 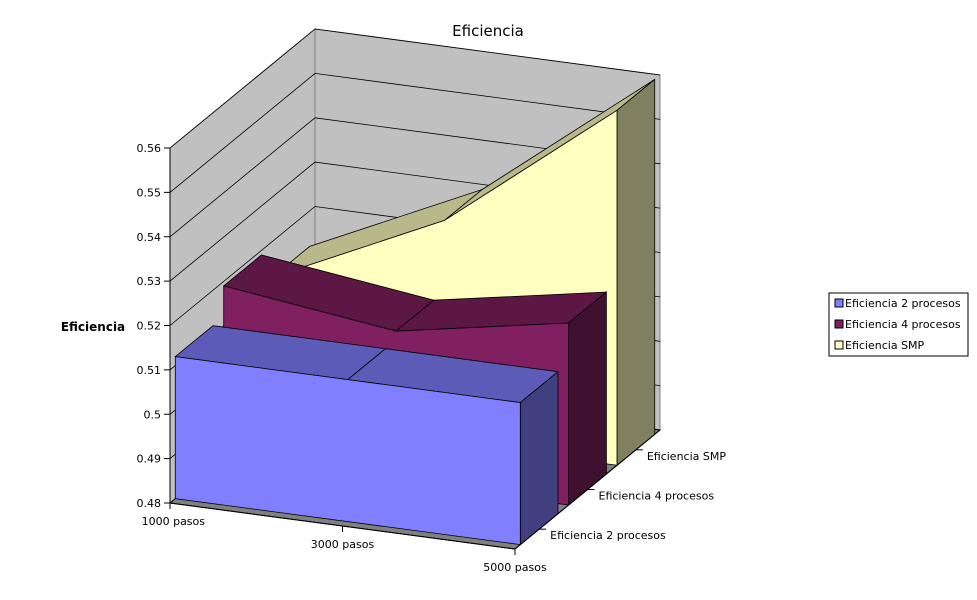 What do you see at coordinates (149, 370) in the screenshot?
I see `y-tick-label: 0.51` at bounding box center [149, 370].